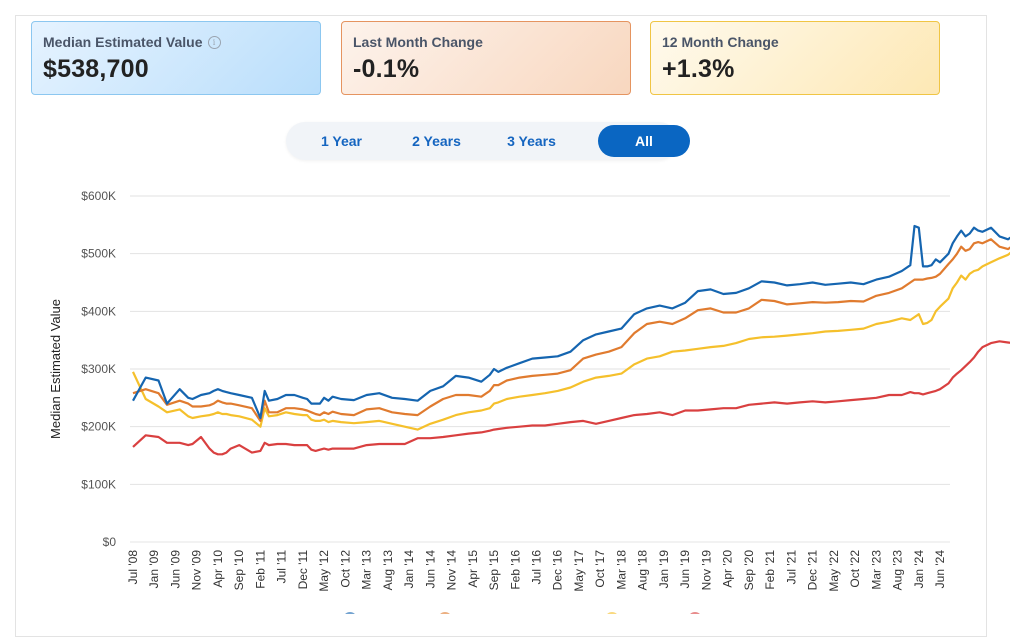 Image resolution: width=1010 pixels, height=637 pixels. I want to click on stat-value: +1.3%, so click(698, 69).